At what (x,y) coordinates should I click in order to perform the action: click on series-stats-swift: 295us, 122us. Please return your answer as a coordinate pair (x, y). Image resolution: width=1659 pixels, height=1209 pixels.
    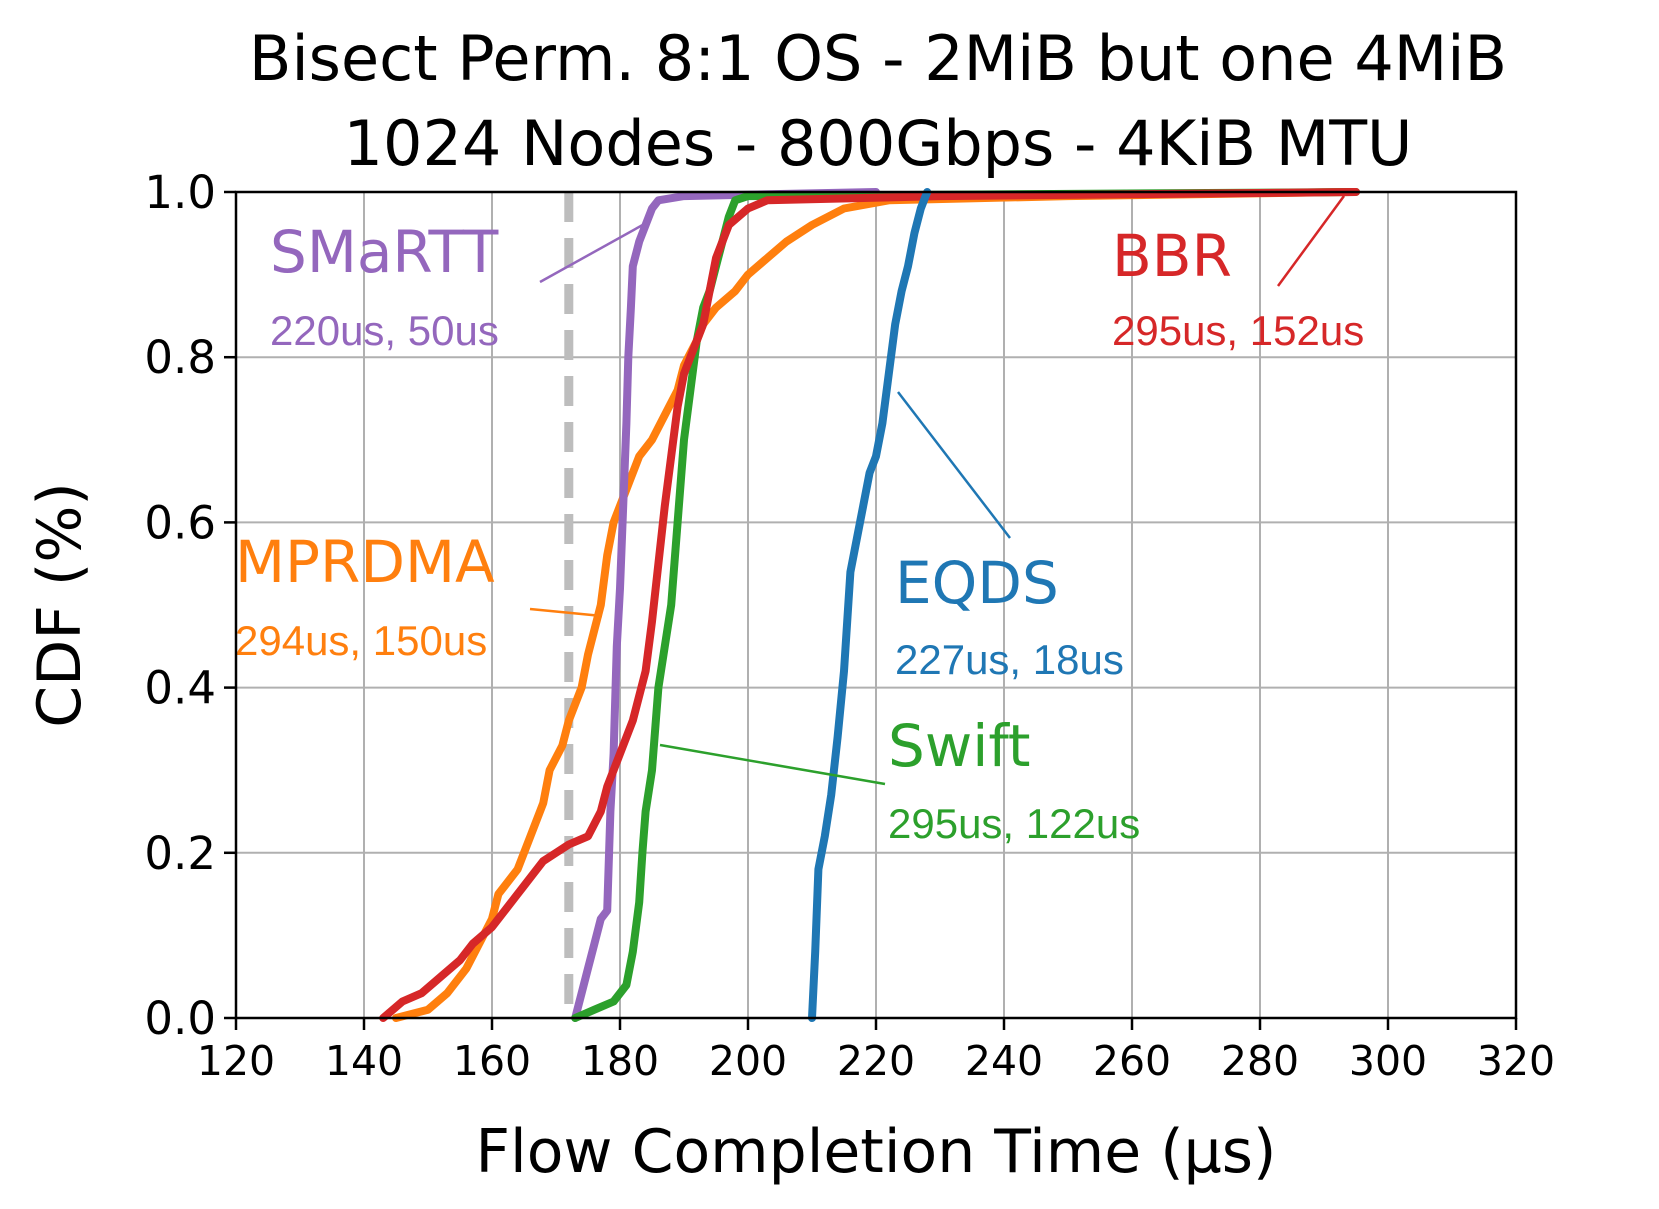
    Looking at the image, I should click on (1014, 823).